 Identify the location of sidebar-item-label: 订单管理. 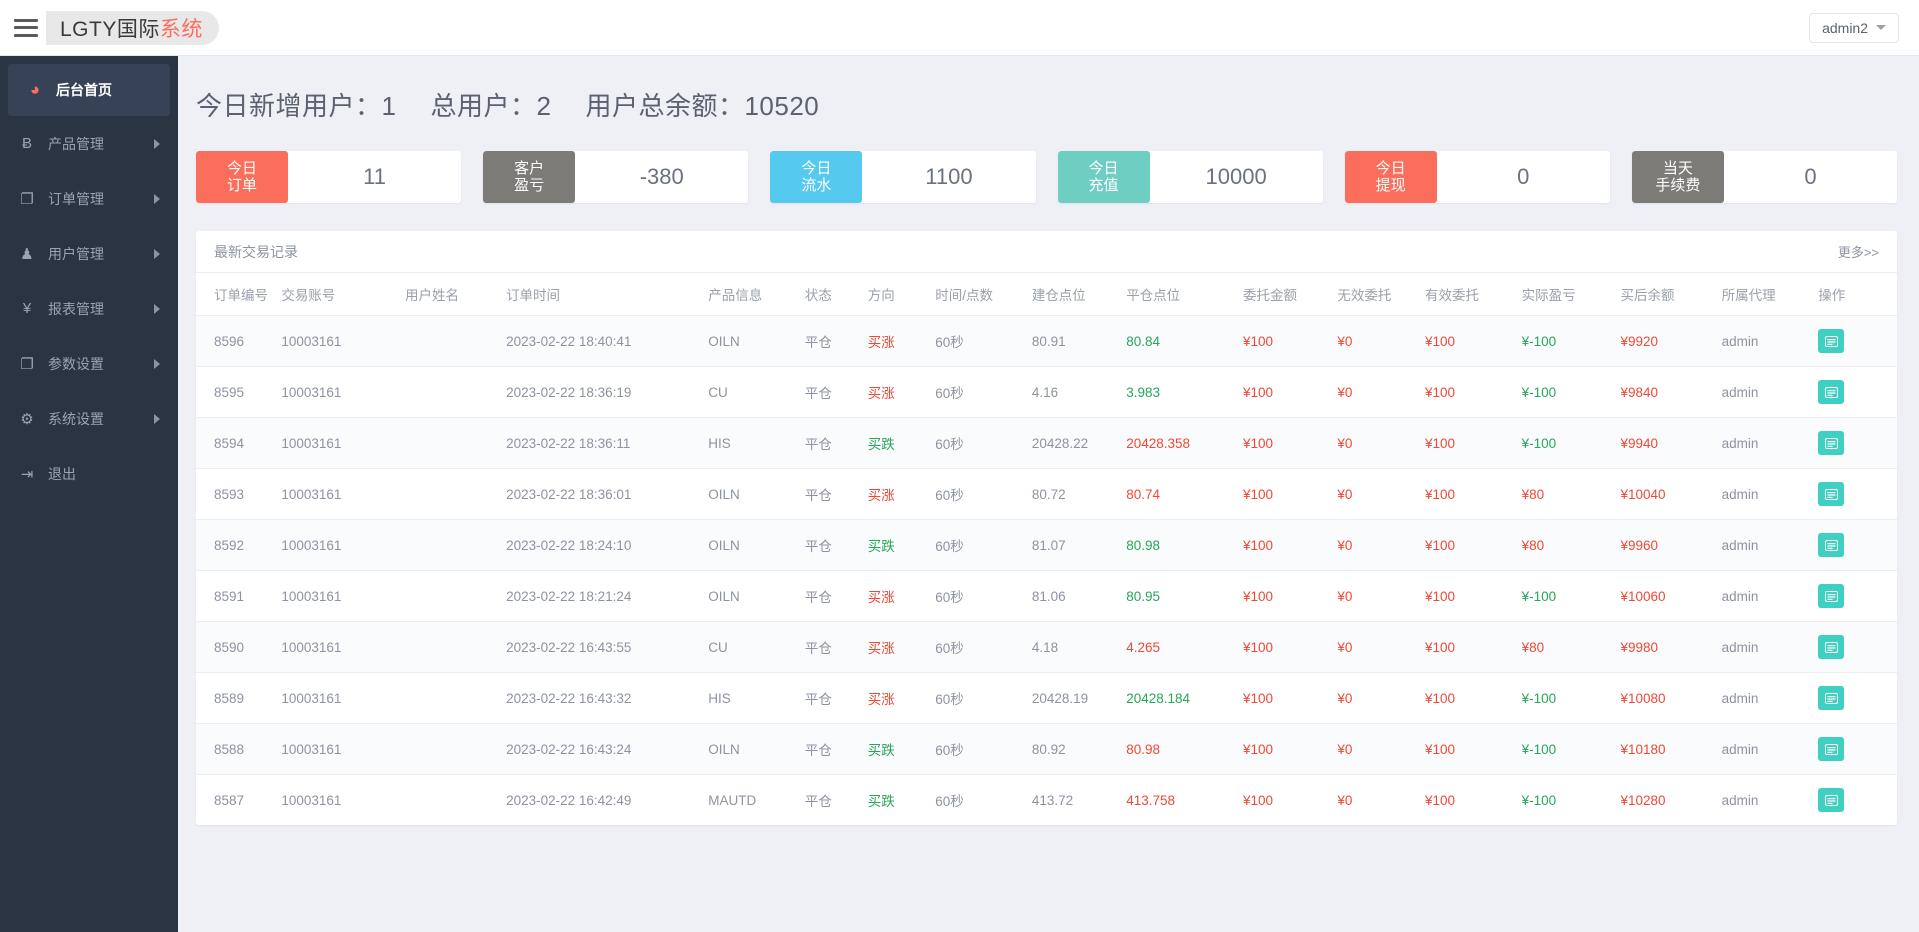
(76, 198).